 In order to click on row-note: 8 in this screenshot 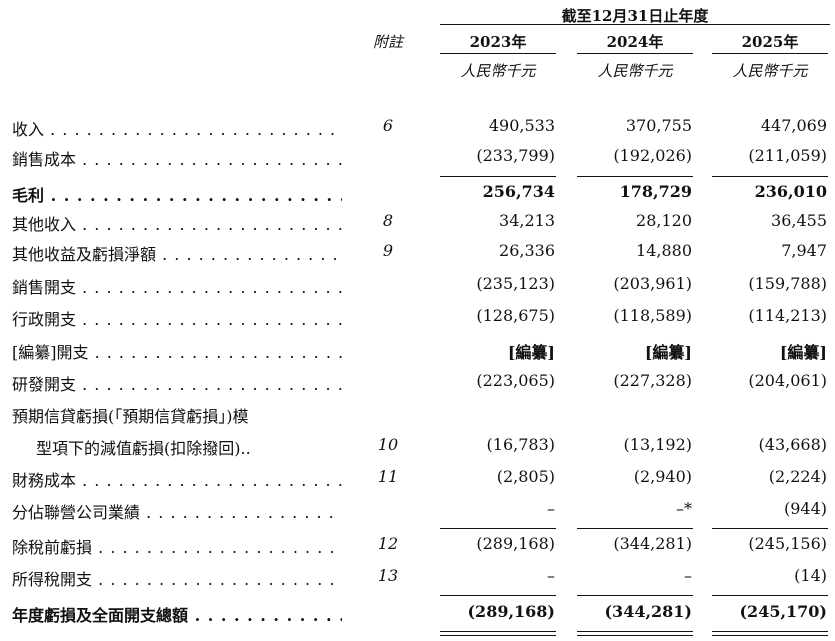, I will do `click(388, 220)`.